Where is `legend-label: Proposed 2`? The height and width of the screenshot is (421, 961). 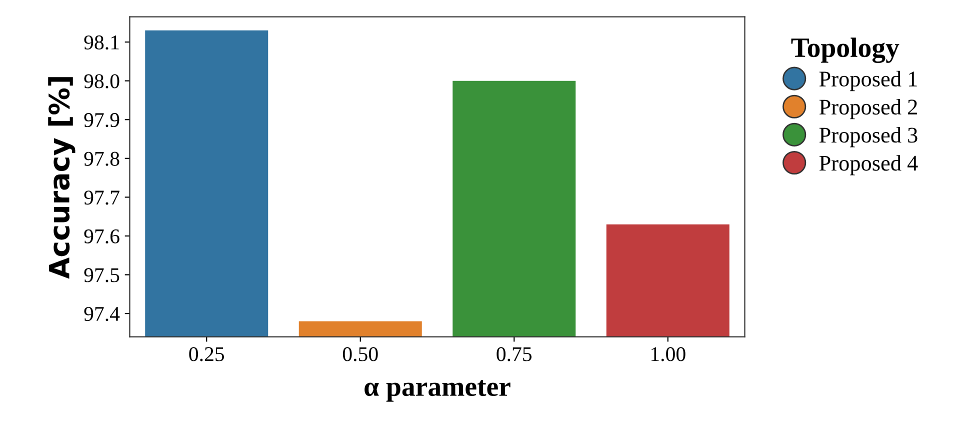 legend-label: Proposed 2 is located at coordinates (868, 109).